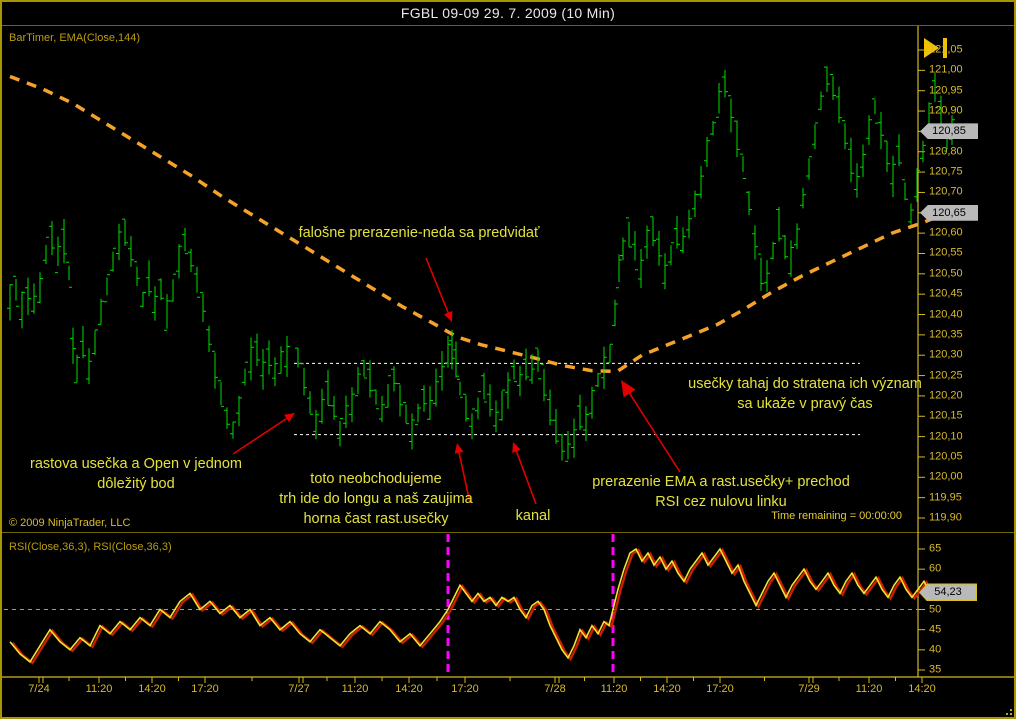 This screenshot has width=1016, height=719. Describe the element at coordinates (946, 334) in the screenshot. I see `price-axis-label: 120,35` at that location.